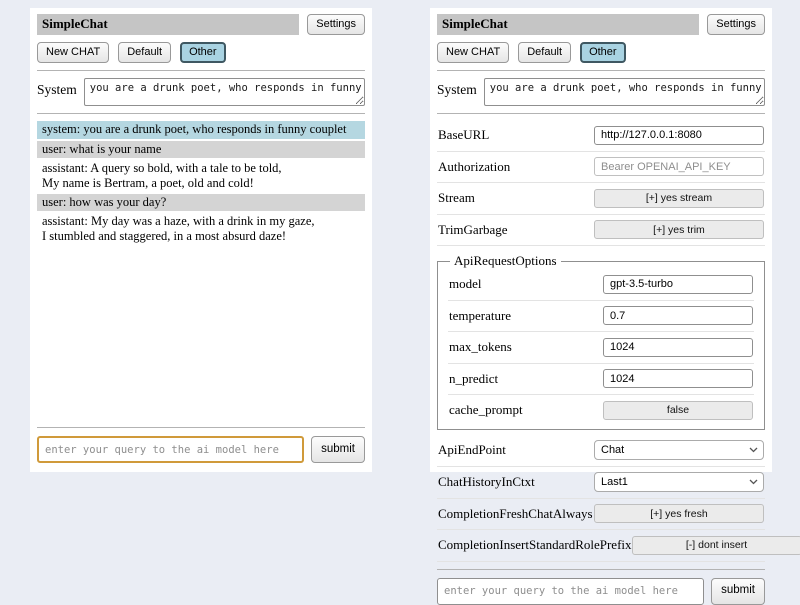 The width and height of the screenshot is (800, 605). Describe the element at coordinates (465, 284) in the screenshot. I see `model-label: model` at that location.